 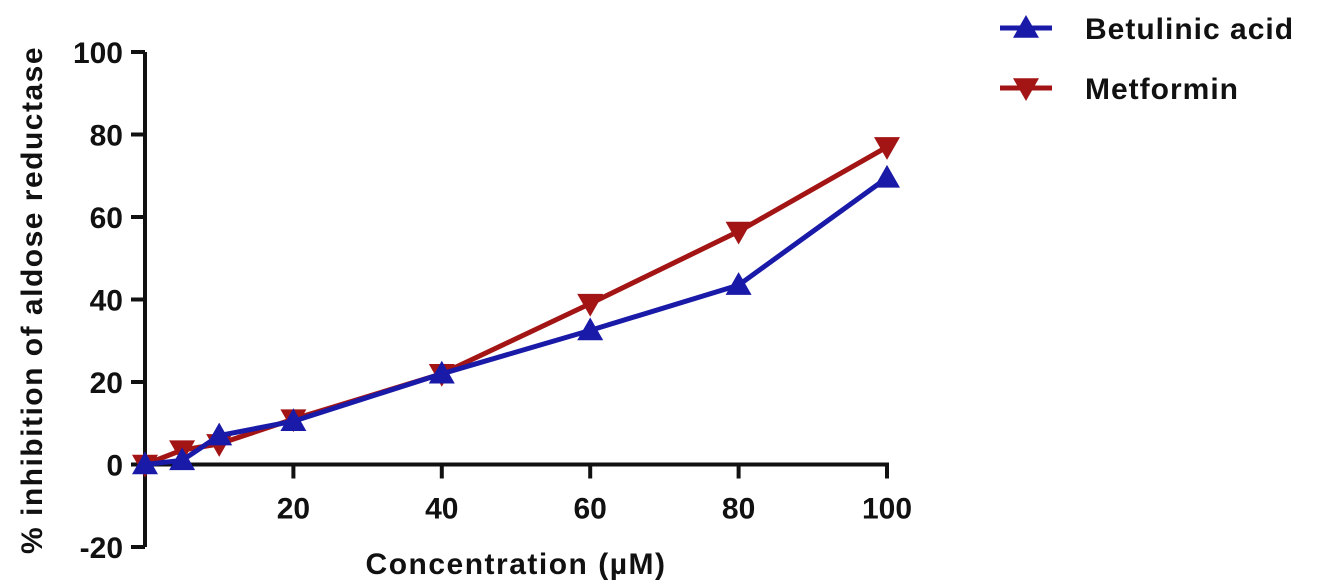 I want to click on legend: Betulinic acid Metformin, so click(x=1147, y=59).